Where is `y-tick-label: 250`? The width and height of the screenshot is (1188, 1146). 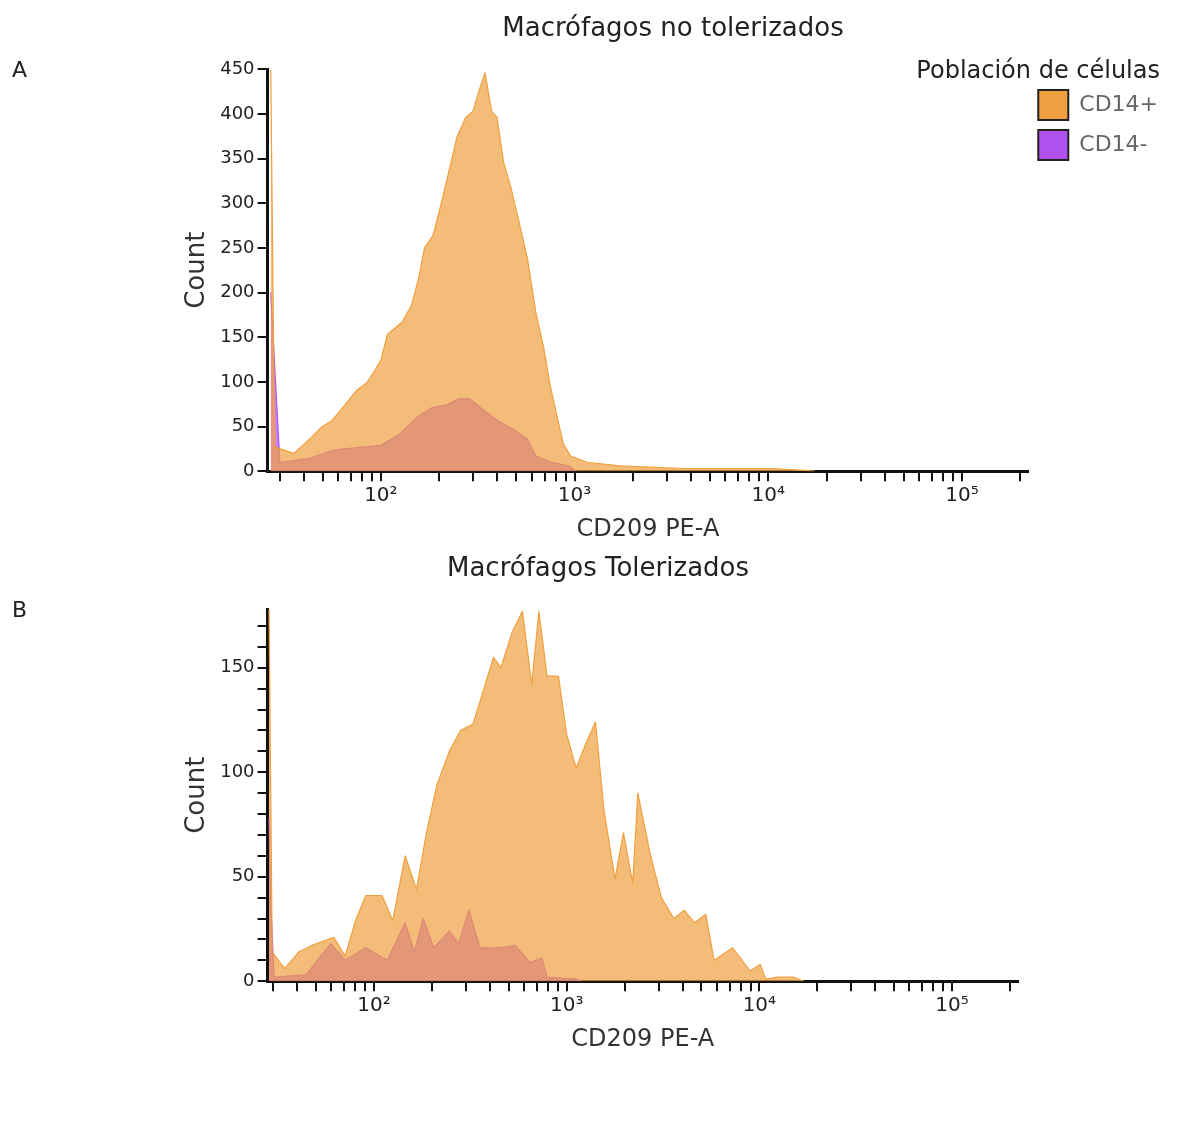 y-tick-label: 250 is located at coordinates (237, 246).